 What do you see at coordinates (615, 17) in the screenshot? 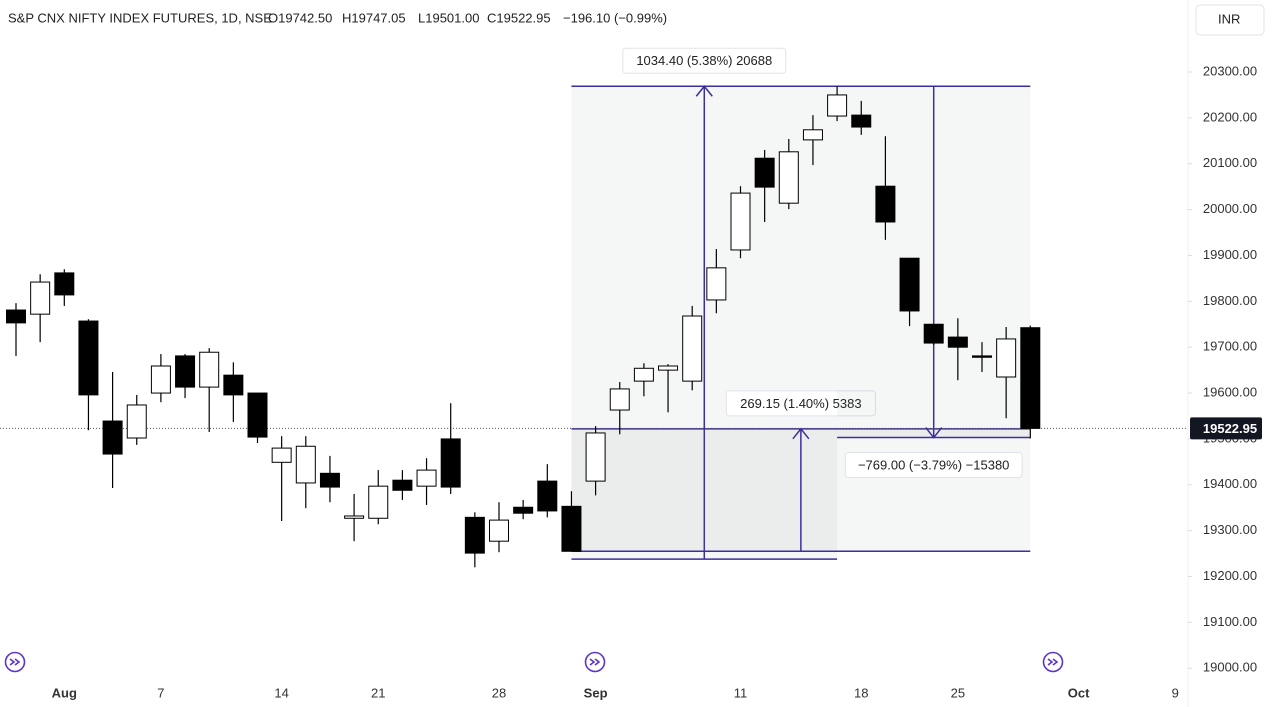
I see `legend-change: −196.10 (−0.99%)` at bounding box center [615, 17].